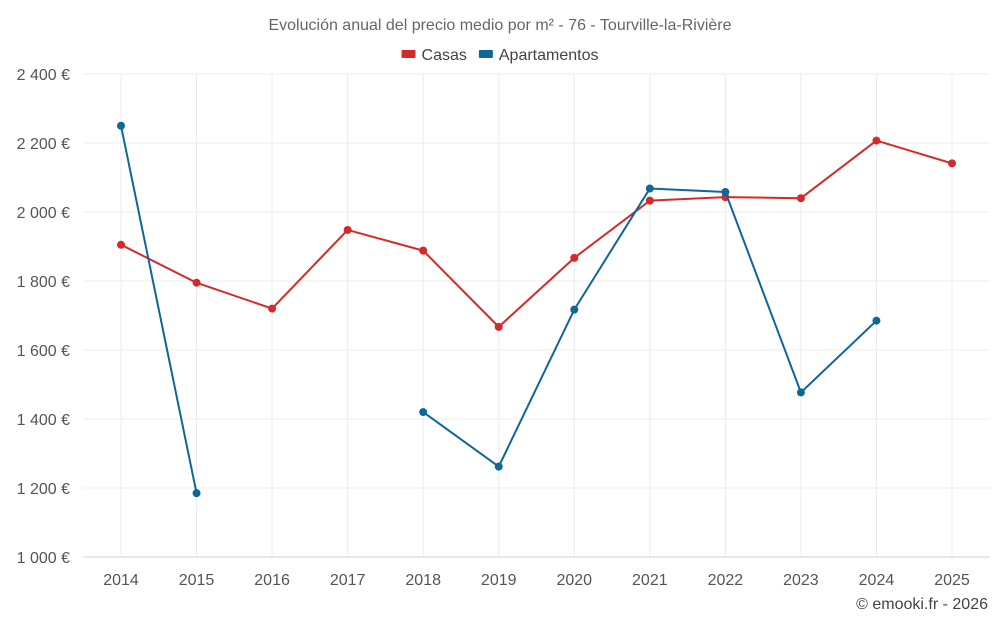 This screenshot has width=1000, height=625. What do you see at coordinates (43, 420) in the screenshot?
I see `y-tick-label: 1 400 €` at bounding box center [43, 420].